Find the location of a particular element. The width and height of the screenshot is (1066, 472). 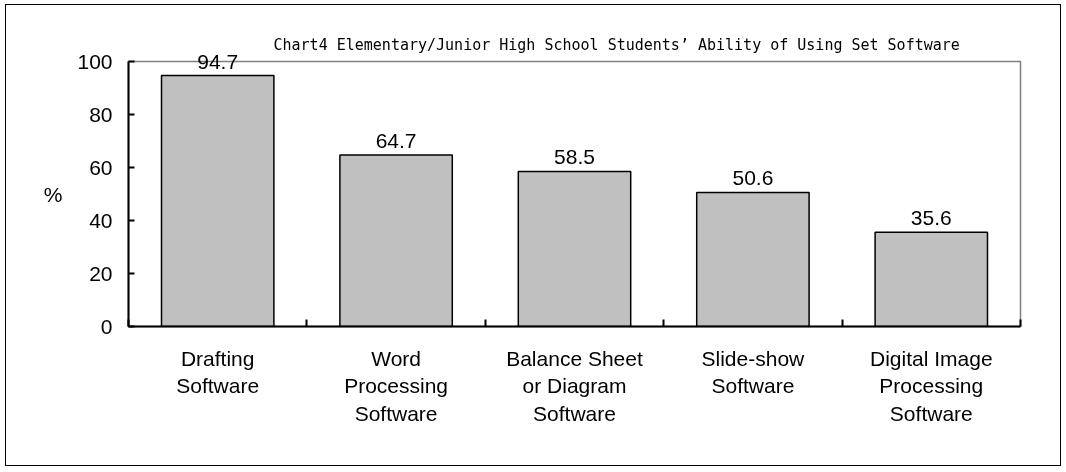

y-tick-label: 20 is located at coordinates (101, 273).